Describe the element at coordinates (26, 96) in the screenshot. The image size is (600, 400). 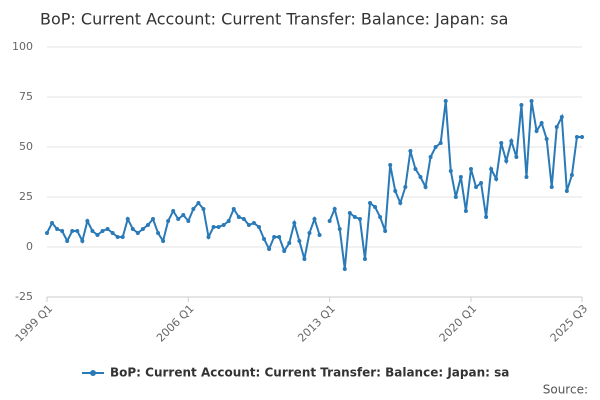
I see `y-tick-label: 75` at that location.